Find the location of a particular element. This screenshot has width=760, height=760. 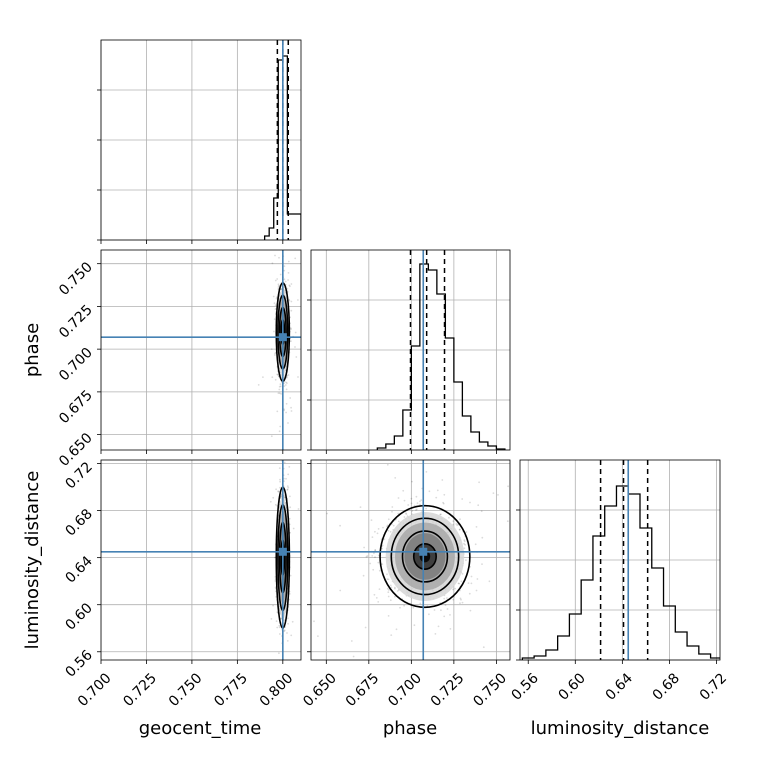

x-tick-label-luminosity_distance: 0.56 is located at coordinates (524, 686).